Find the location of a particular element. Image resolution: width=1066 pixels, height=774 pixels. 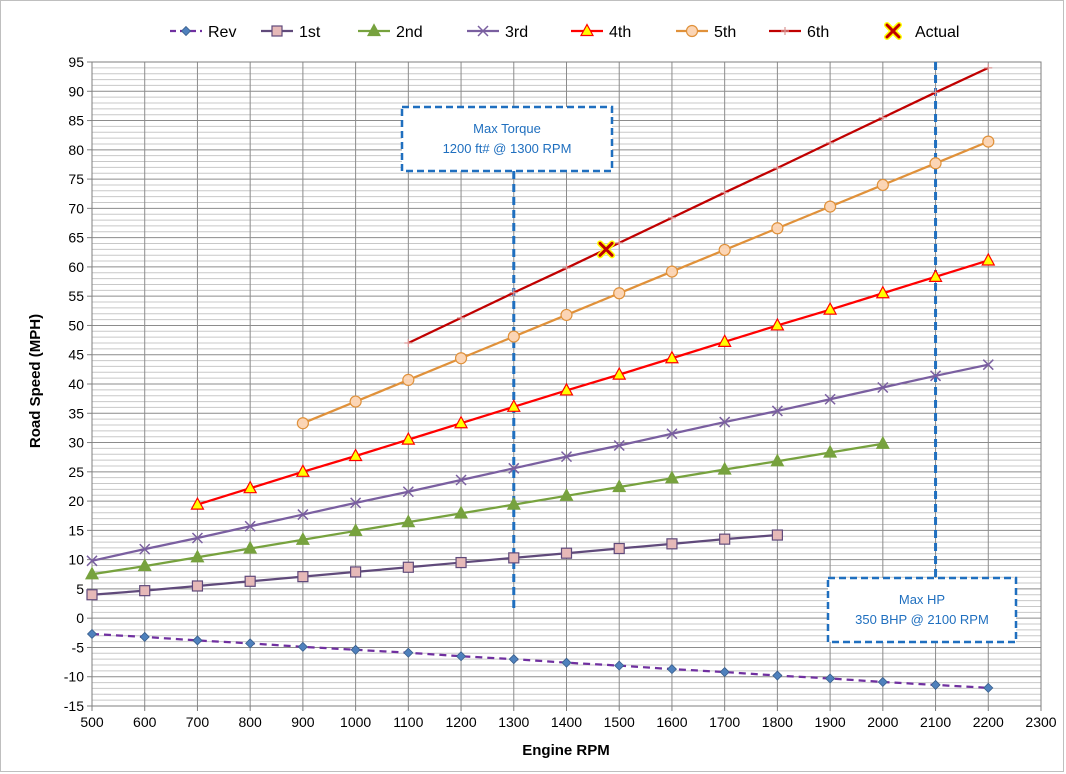

x-tick-label: 800 is located at coordinates (250, 722).